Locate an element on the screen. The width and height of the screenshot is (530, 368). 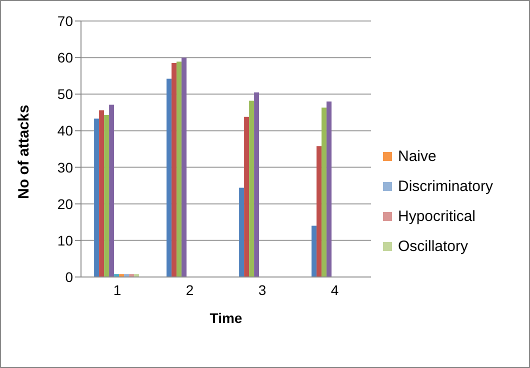
x-tick-label: 4 is located at coordinates (334, 290).